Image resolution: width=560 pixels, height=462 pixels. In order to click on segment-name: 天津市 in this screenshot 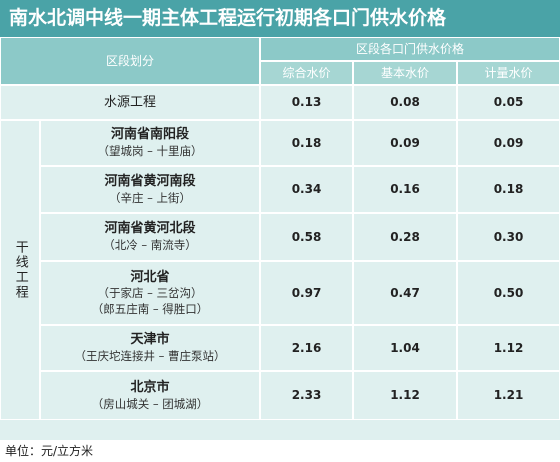, I will do `click(150, 340)`.